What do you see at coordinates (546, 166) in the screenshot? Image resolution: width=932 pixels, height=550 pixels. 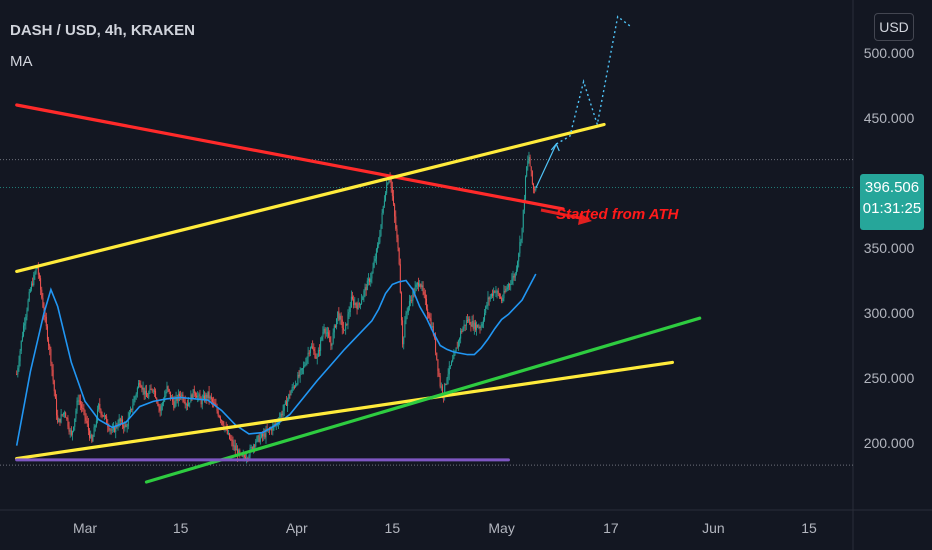 I see `projection-arrow` at bounding box center [546, 166].